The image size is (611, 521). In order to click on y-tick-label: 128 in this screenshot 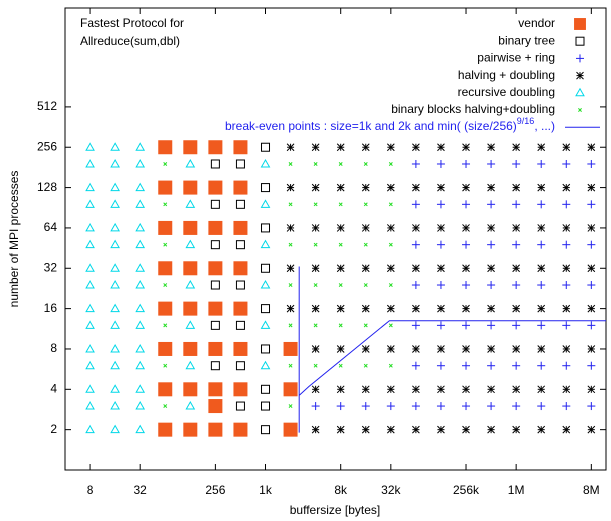, I will do `click(47, 187)`.